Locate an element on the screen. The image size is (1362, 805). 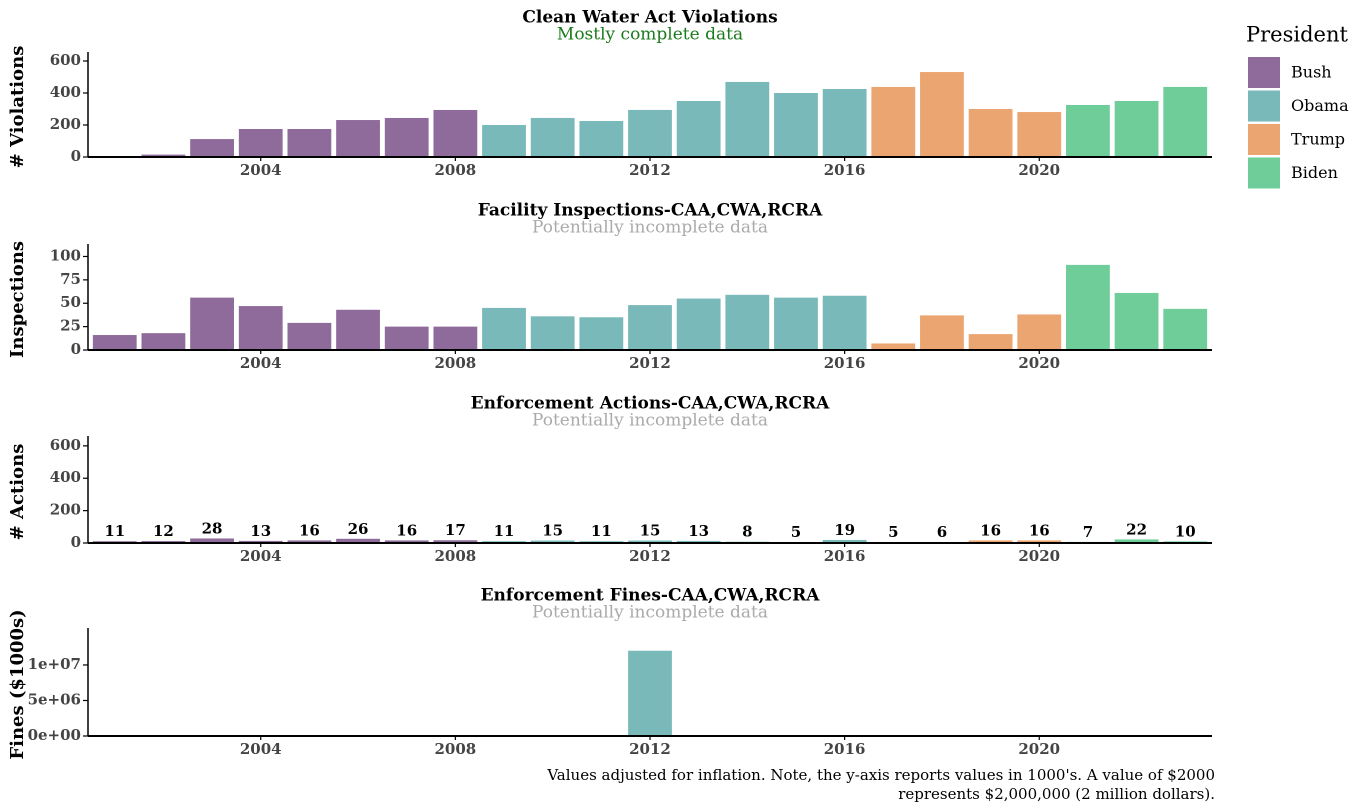
legend-label: Obama is located at coordinates (1320, 105).